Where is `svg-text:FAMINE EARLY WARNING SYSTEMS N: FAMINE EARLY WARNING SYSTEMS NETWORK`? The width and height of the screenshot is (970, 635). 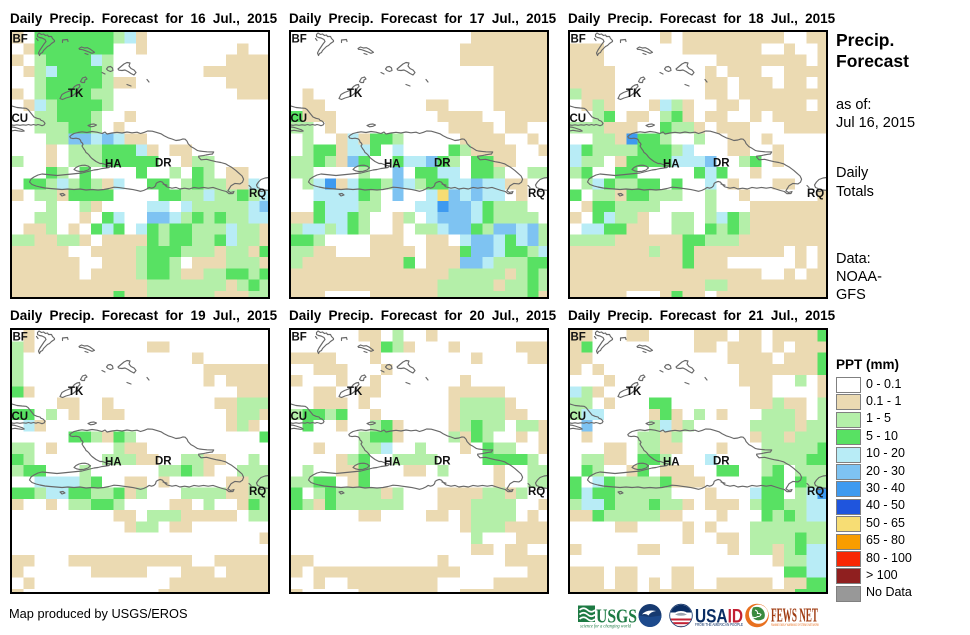
svg-text:FAMINE EARLY WARNING SYSTEMS N: FAMINE EARLY WARNING SYSTEMS NETWORK is located at coordinates (795, 624).